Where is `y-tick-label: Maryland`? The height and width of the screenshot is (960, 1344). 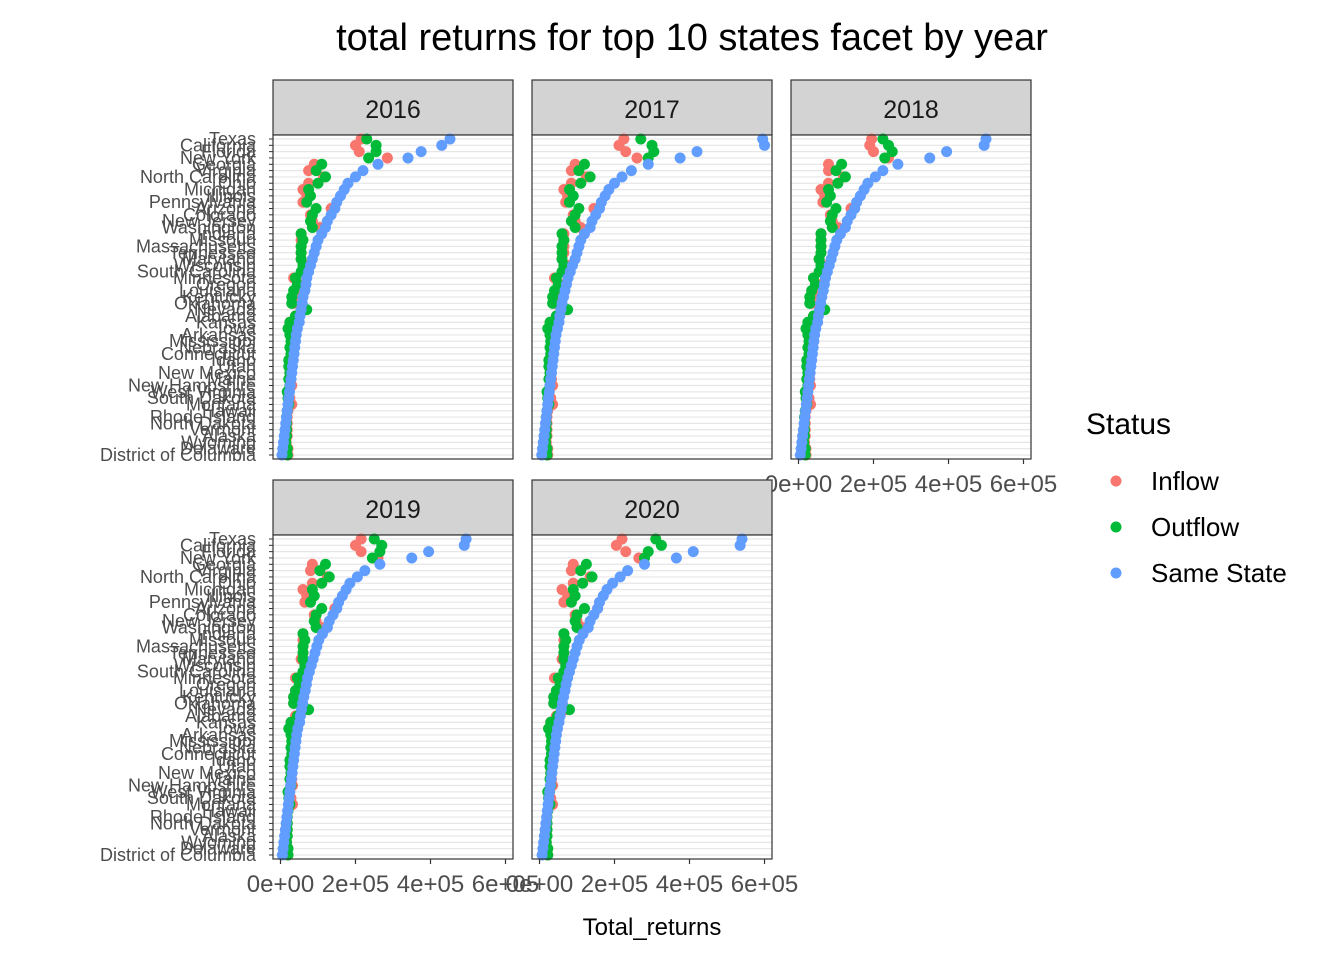 y-tick-label: Maryland is located at coordinates (219, 659).